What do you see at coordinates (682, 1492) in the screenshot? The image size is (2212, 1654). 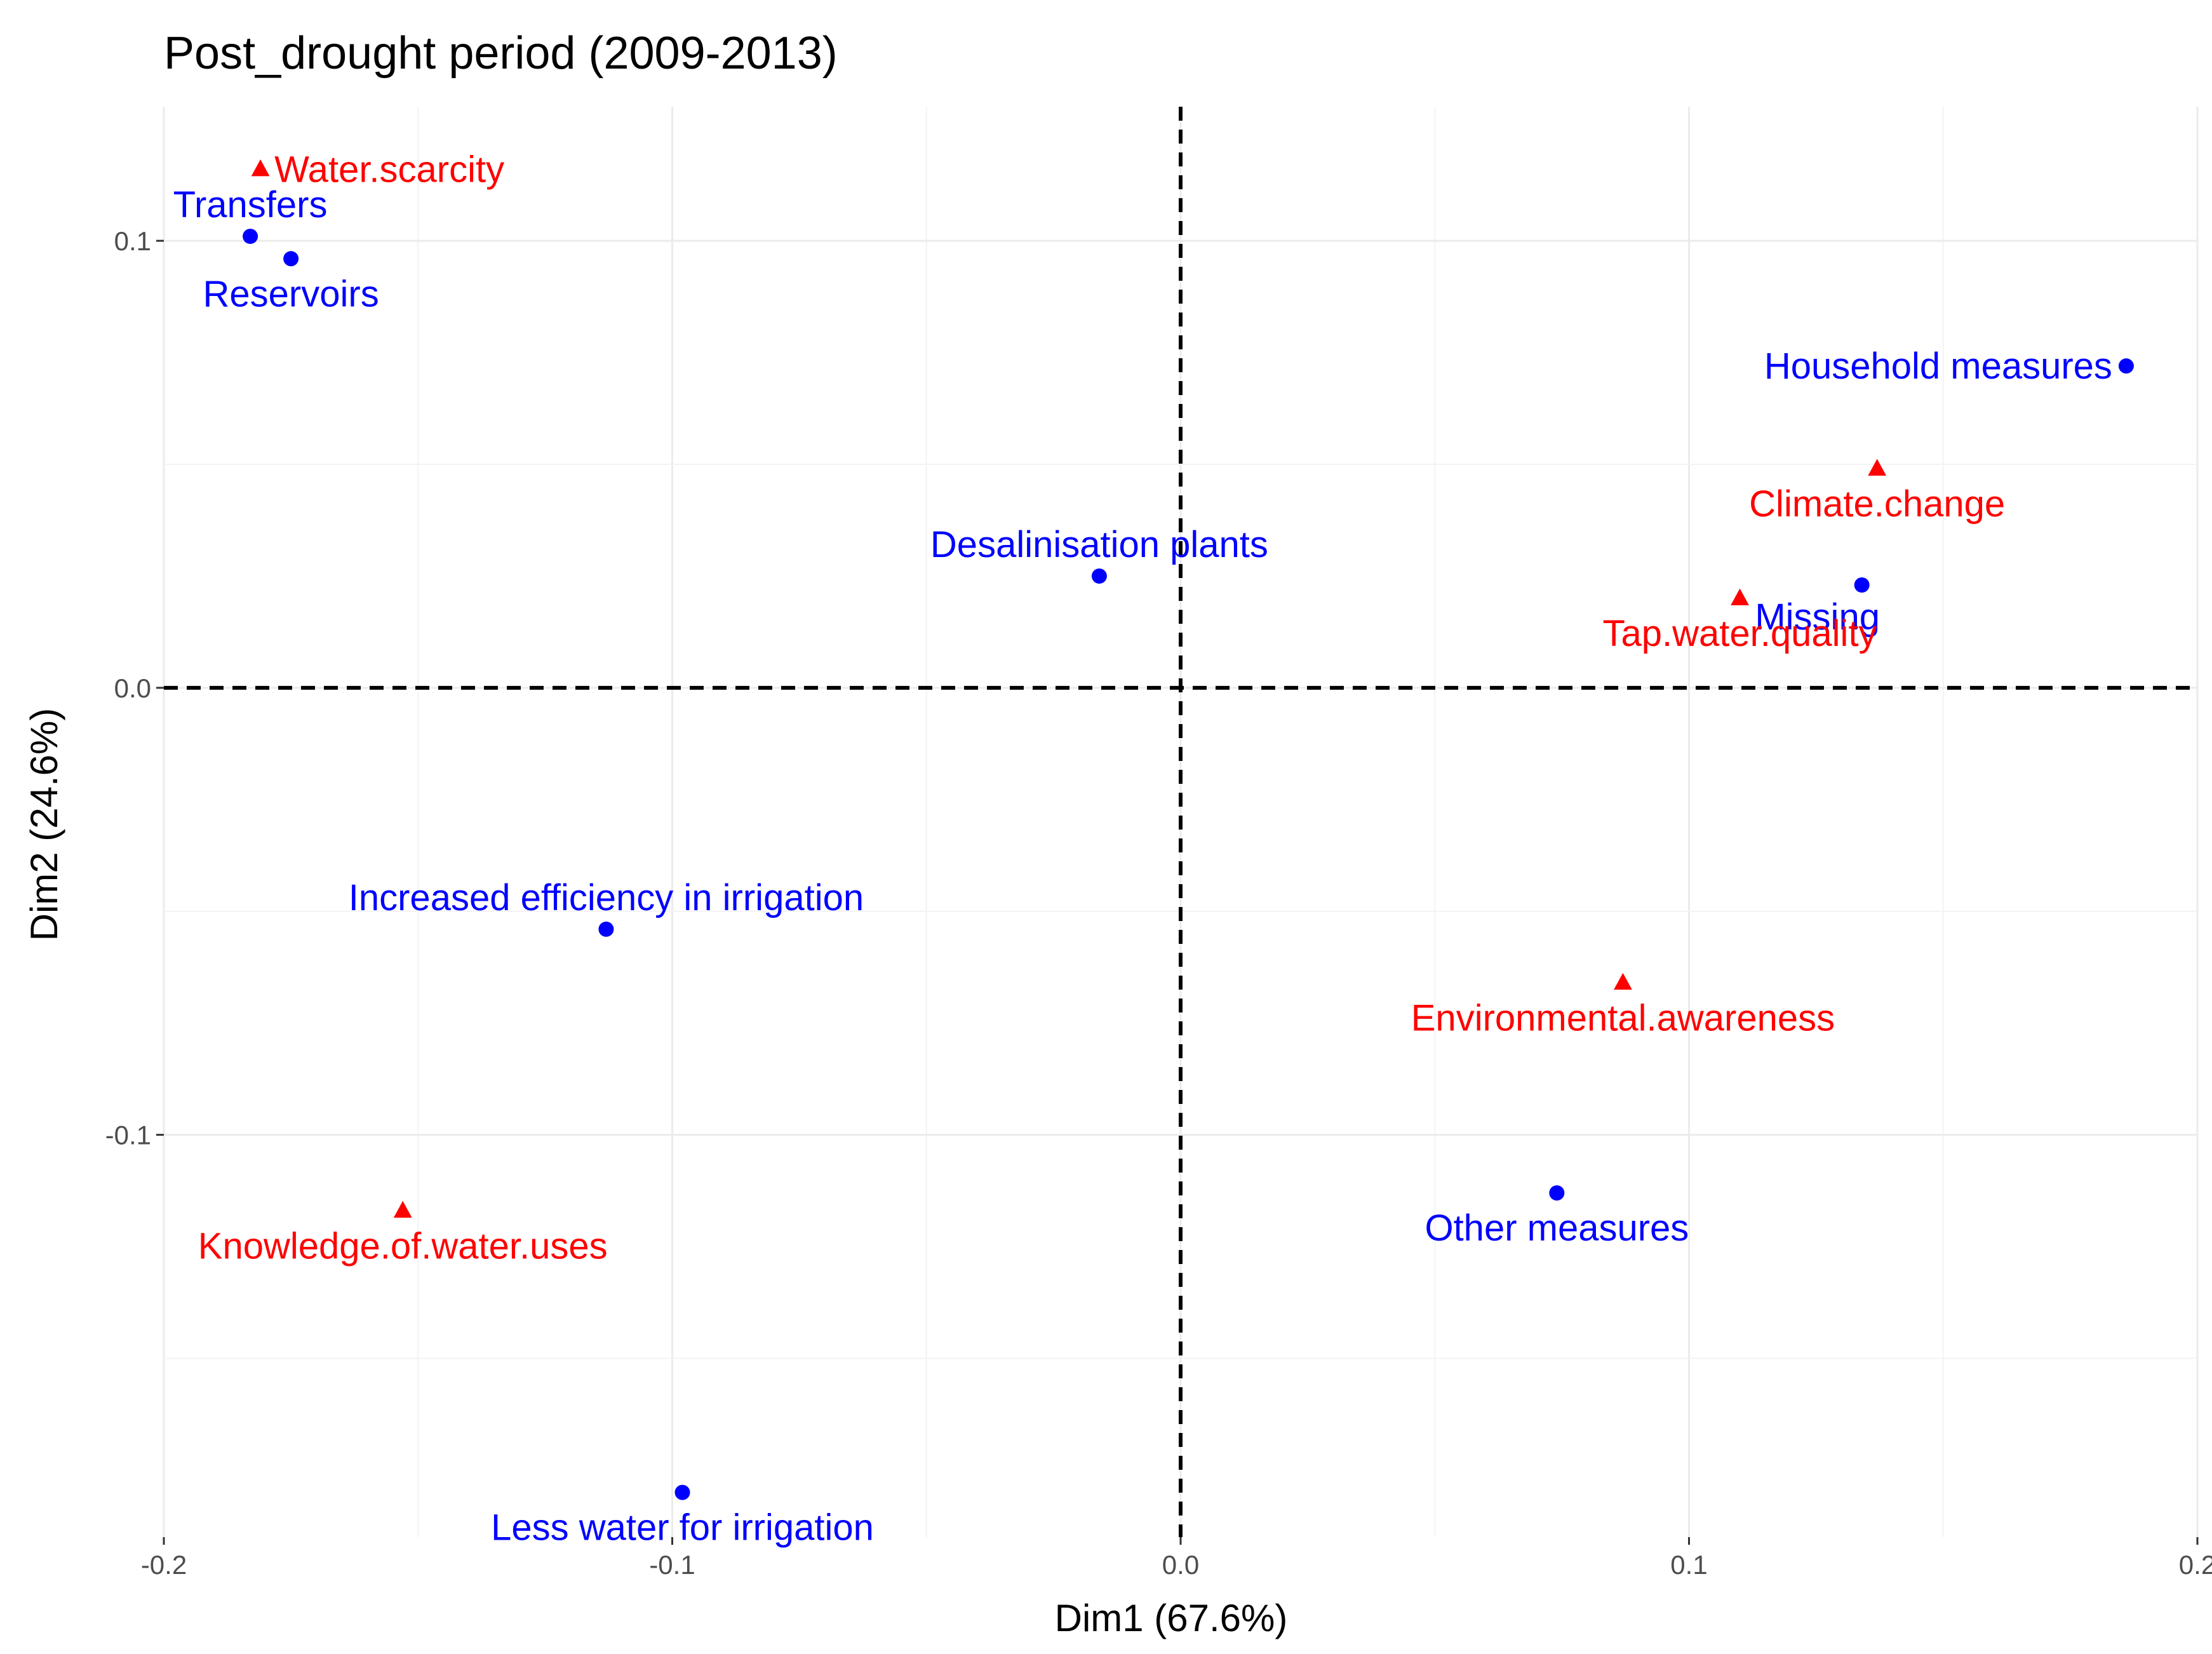 I see `point-less-water-for-irrigation` at bounding box center [682, 1492].